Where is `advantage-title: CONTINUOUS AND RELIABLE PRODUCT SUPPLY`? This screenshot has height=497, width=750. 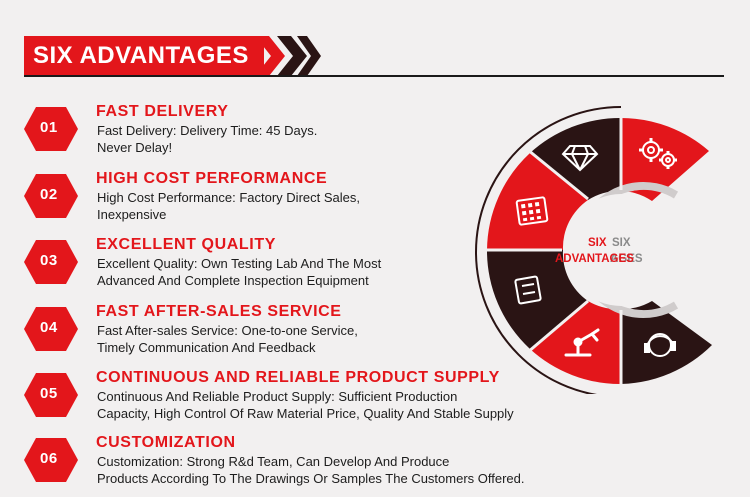
advantage-title: CONTINUOUS AND RELIABLE PRODUCT SUPPLY is located at coordinates (298, 377).